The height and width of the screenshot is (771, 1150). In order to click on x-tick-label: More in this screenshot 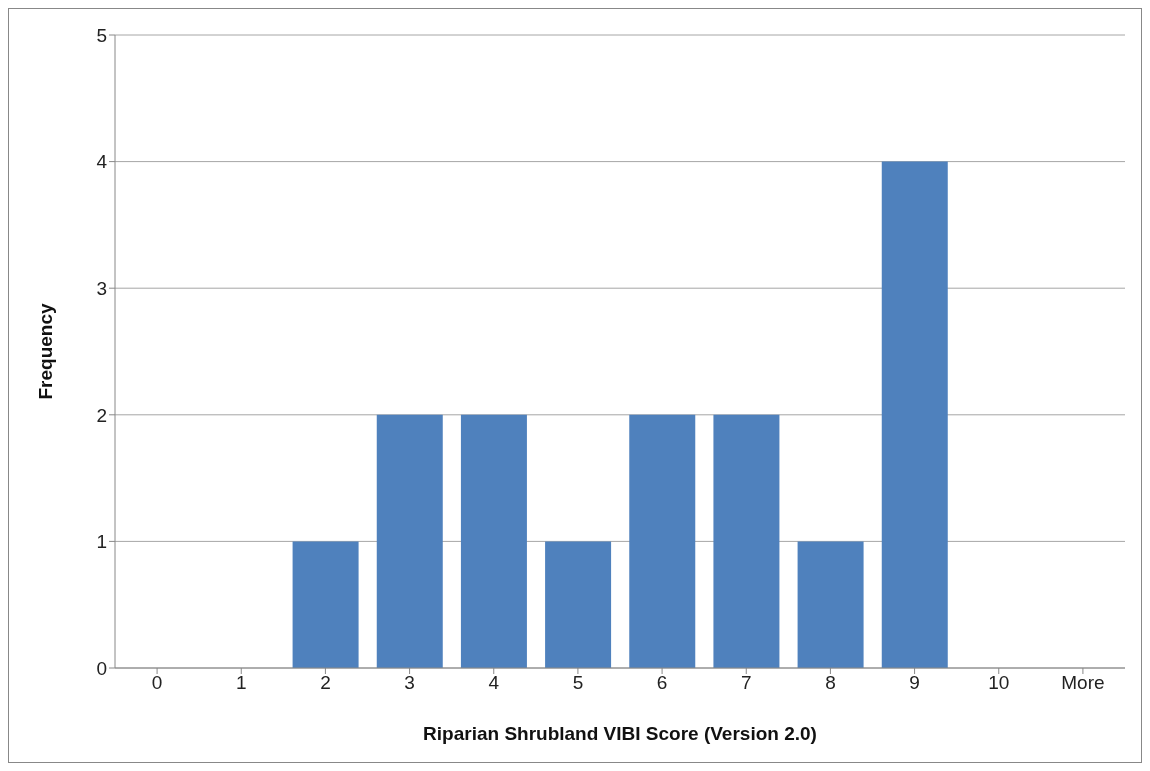, I will do `click(1083, 683)`.